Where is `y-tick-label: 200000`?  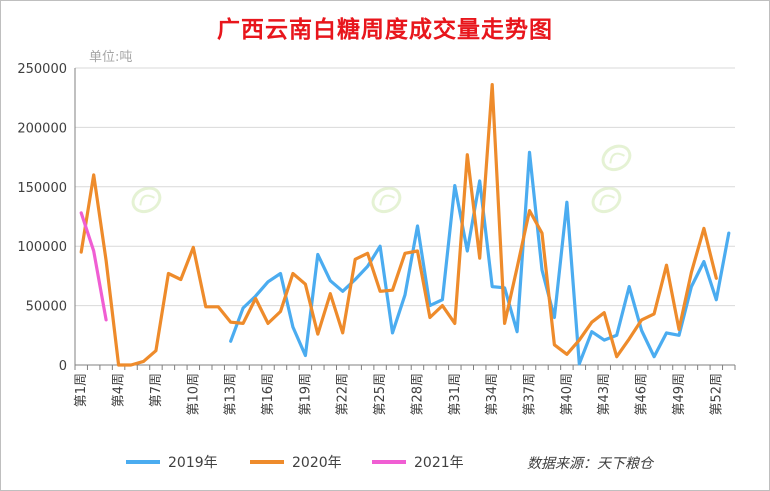 y-tick-label: 200000 is located at coordinates (42, 128).